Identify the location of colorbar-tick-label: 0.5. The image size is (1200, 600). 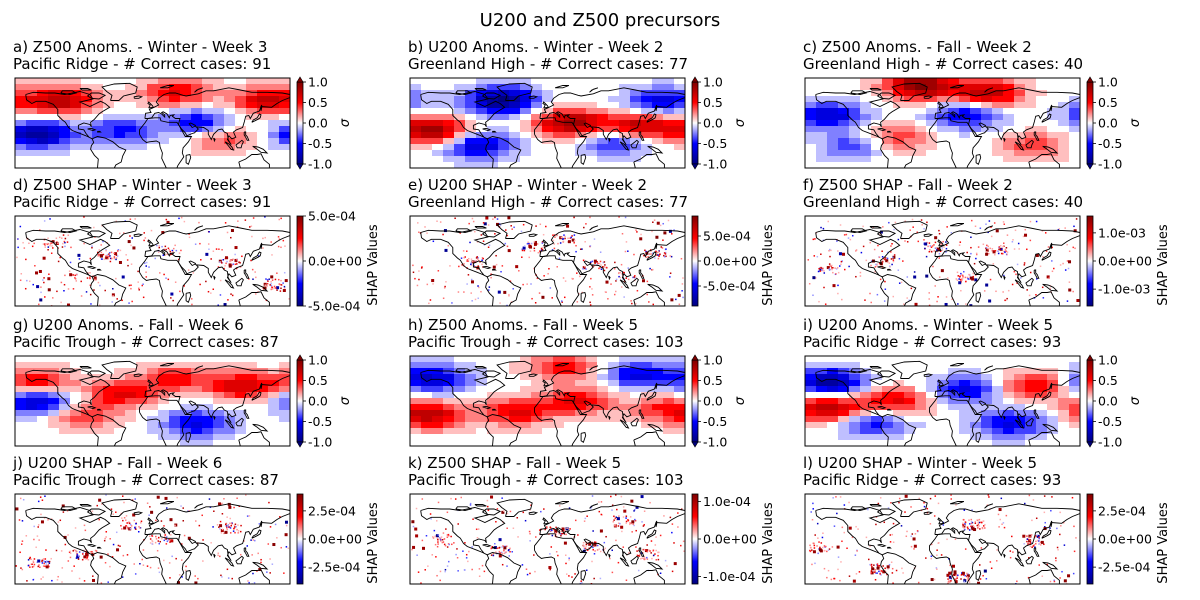
(1108, 102).